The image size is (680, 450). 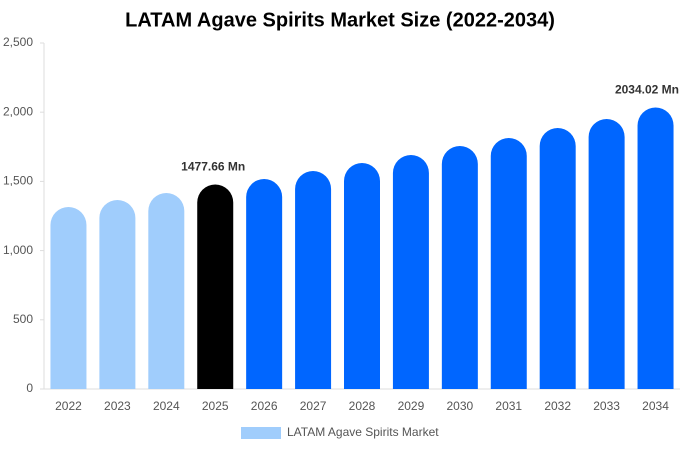 I want to click on x-tick-label: 2030, so click(x=459, y=406).